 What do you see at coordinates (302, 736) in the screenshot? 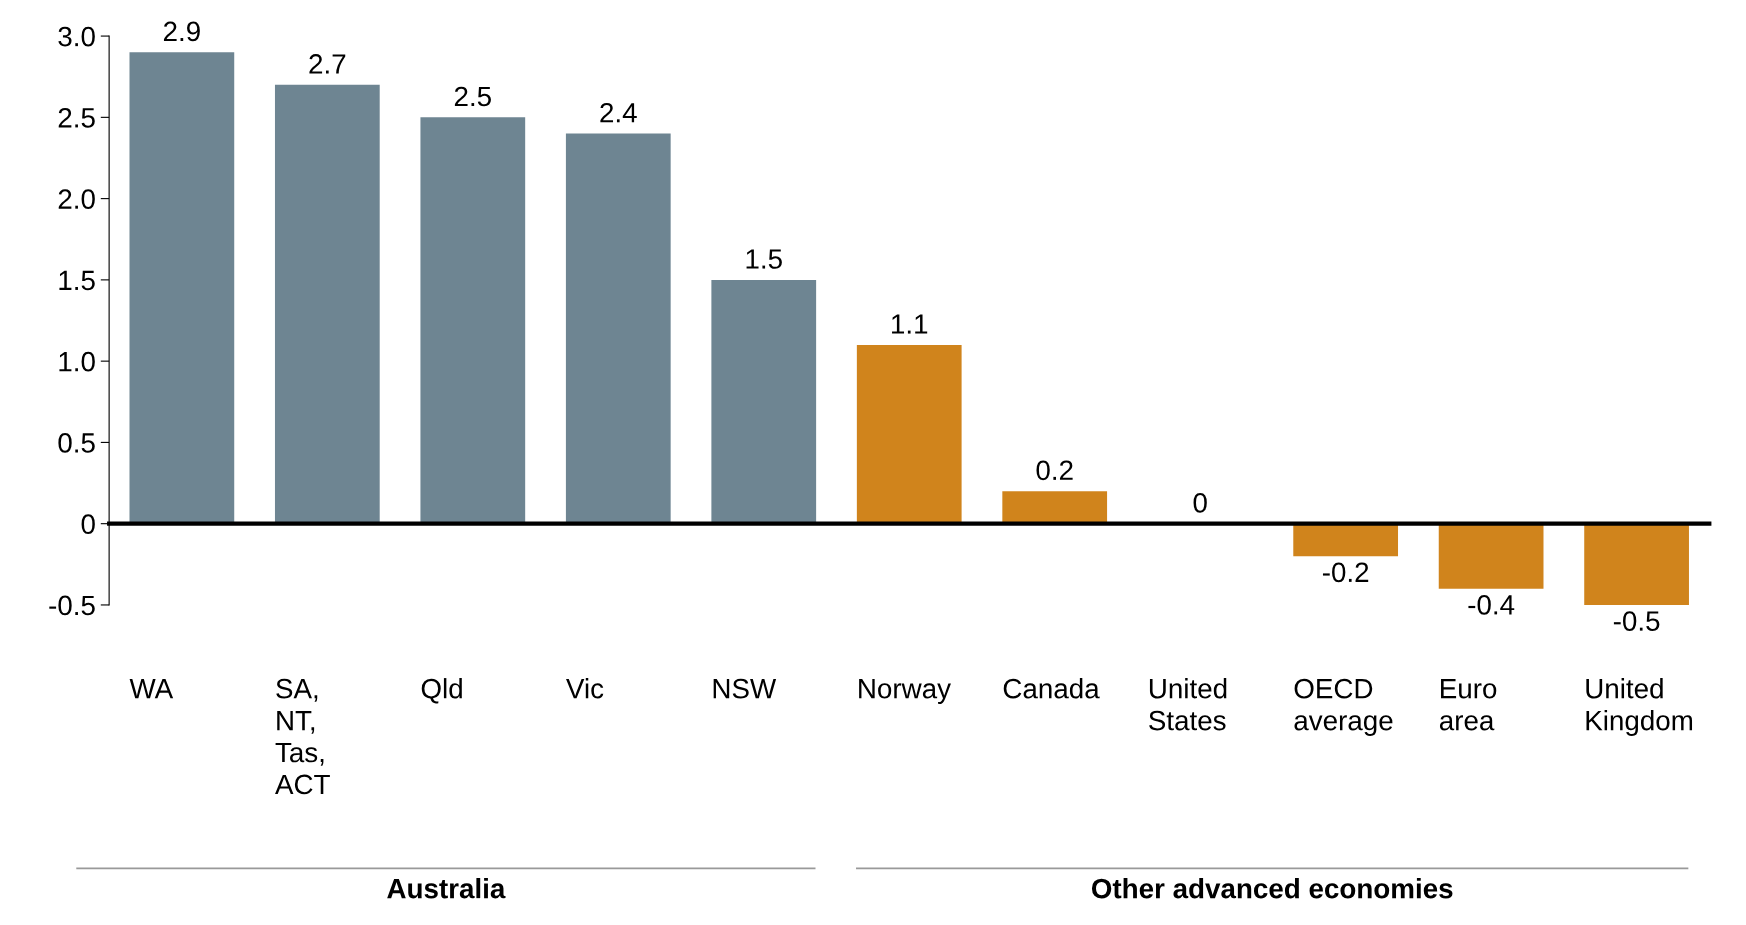
I see `x-tick-label: SA, NT, Tas, ACT` at bounding box center [302, 736].